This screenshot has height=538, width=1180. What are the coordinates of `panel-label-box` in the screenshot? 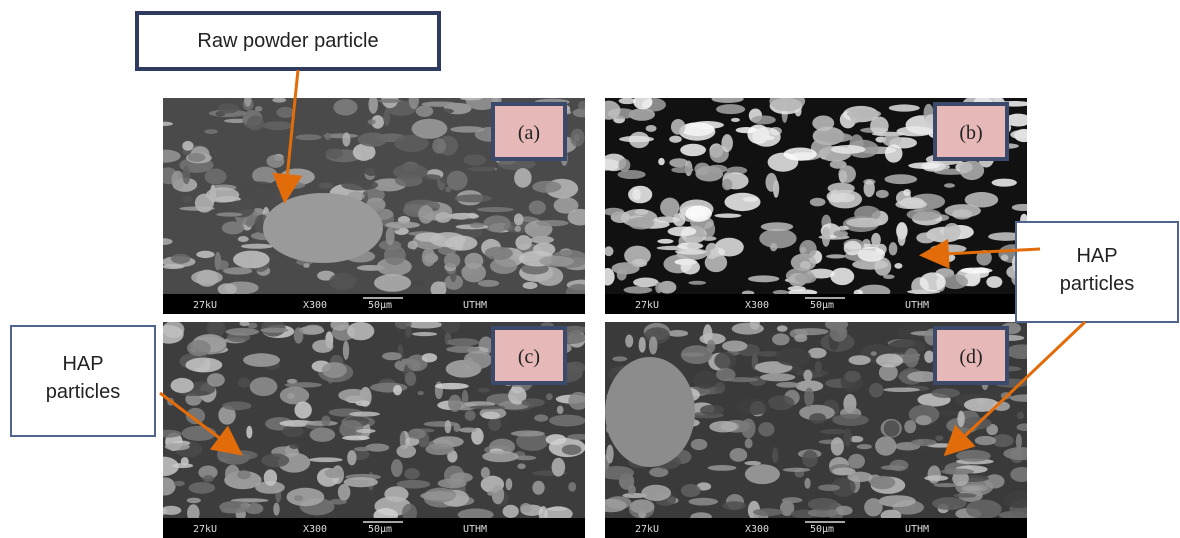 It's located at (529, 355).